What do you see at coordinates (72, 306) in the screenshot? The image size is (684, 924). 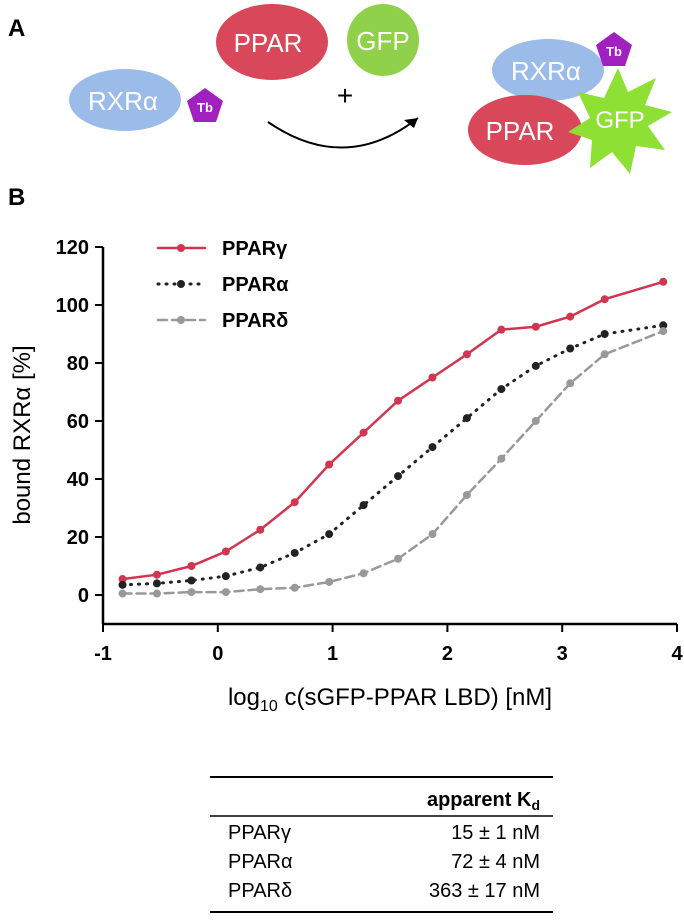 I see `y-tick-label: 100` at bounding box center [72, 306].